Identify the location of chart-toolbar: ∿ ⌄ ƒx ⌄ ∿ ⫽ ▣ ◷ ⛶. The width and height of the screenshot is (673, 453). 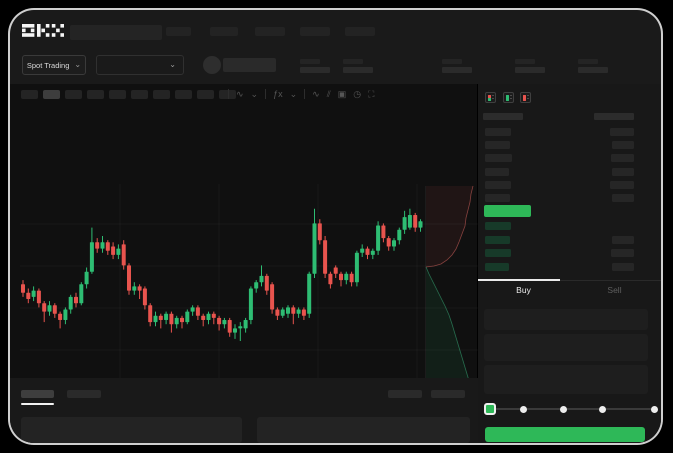
(301, 94).